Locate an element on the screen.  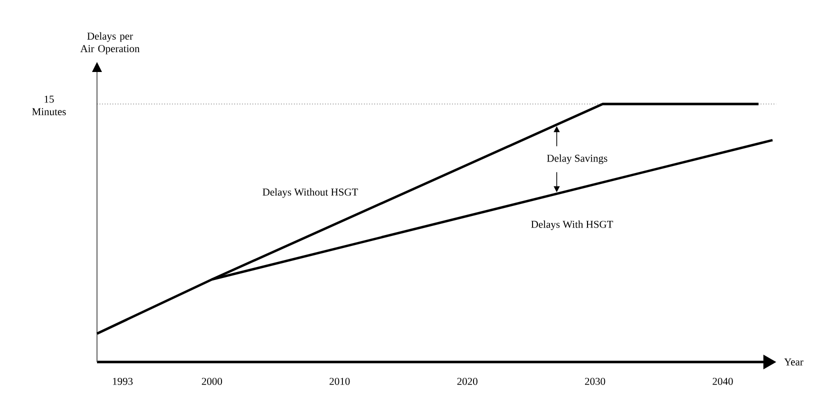
y-axis-title: Delays per Air Operation is located at coordinates (110, 43).